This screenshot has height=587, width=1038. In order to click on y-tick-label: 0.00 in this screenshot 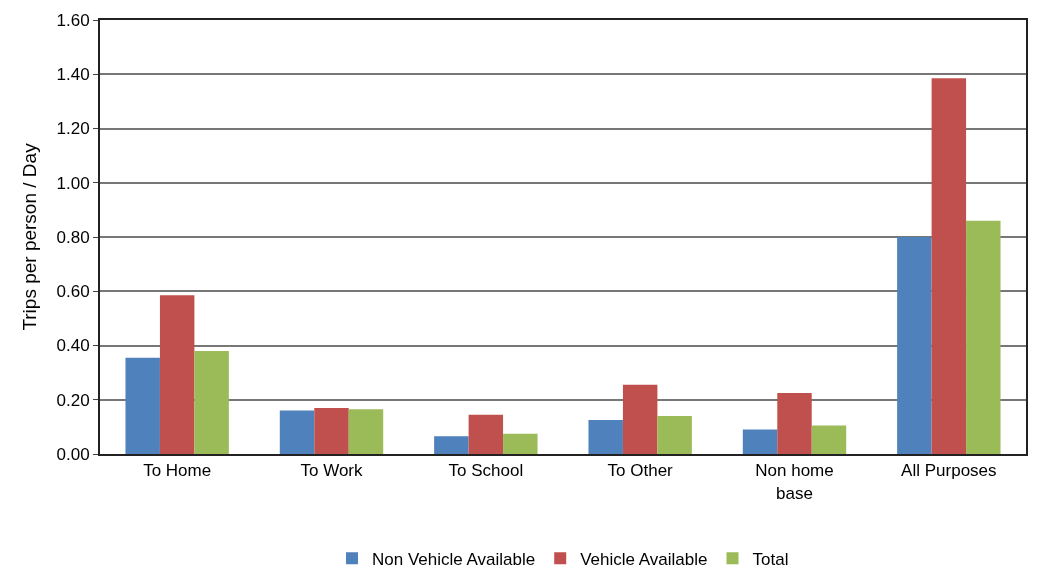, I will do `click(73, 454)`.